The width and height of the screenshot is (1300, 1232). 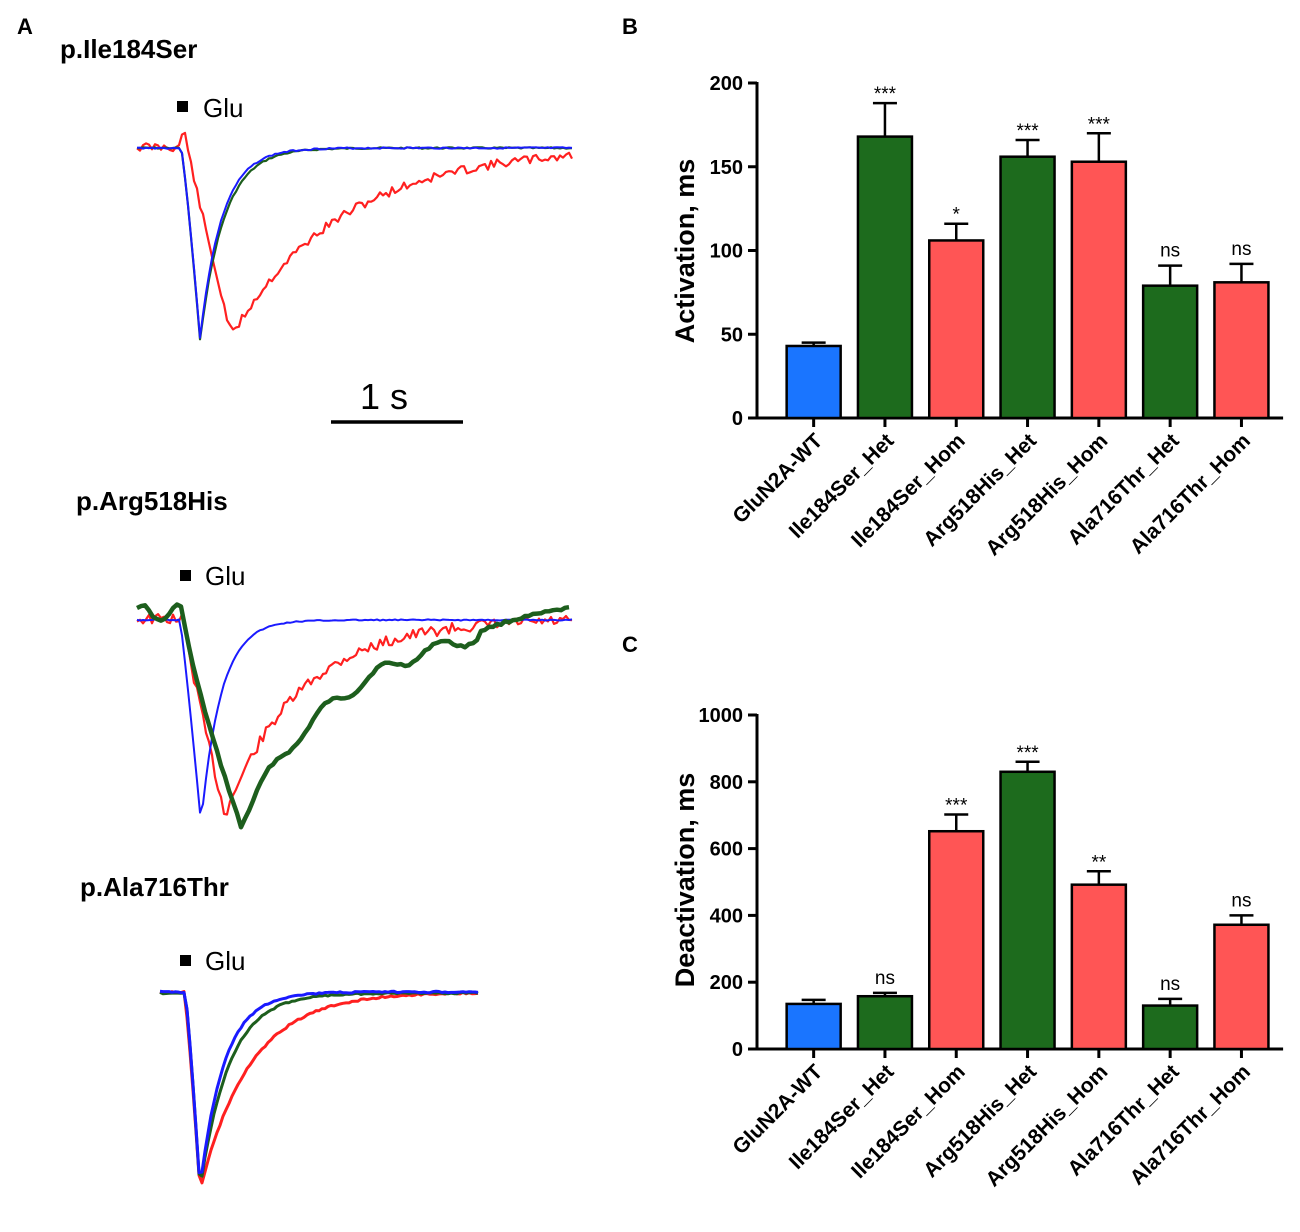 What do you see at coordinates (152, 501) in the screenshot?
I see `trace-2-title: p.Arg518His` at bounding box center [152, 501].